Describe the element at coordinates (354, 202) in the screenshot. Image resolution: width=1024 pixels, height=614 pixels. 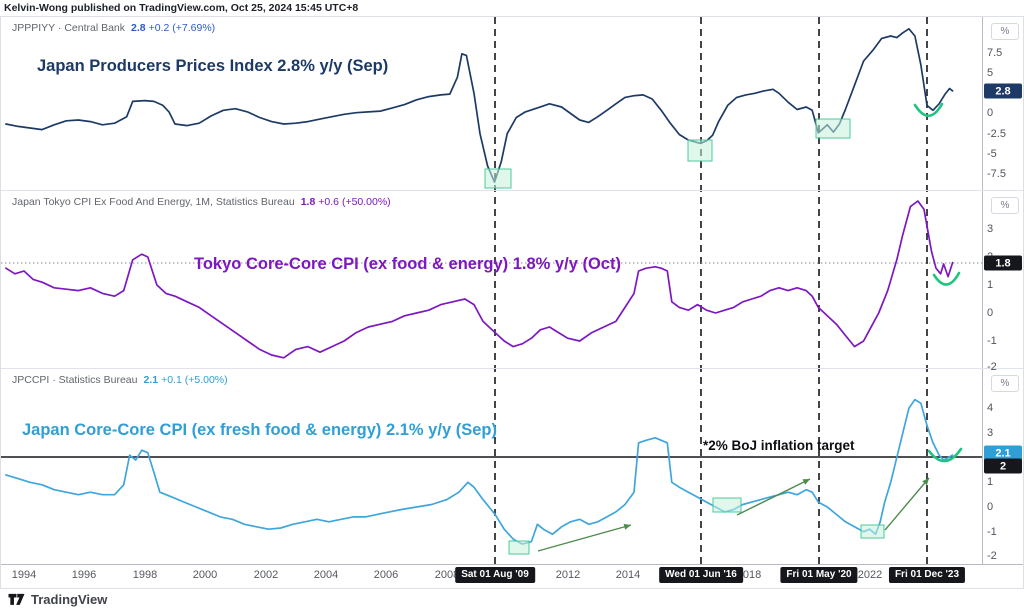
I see `legend-change: +0.6 (+50.00%)` at that location.